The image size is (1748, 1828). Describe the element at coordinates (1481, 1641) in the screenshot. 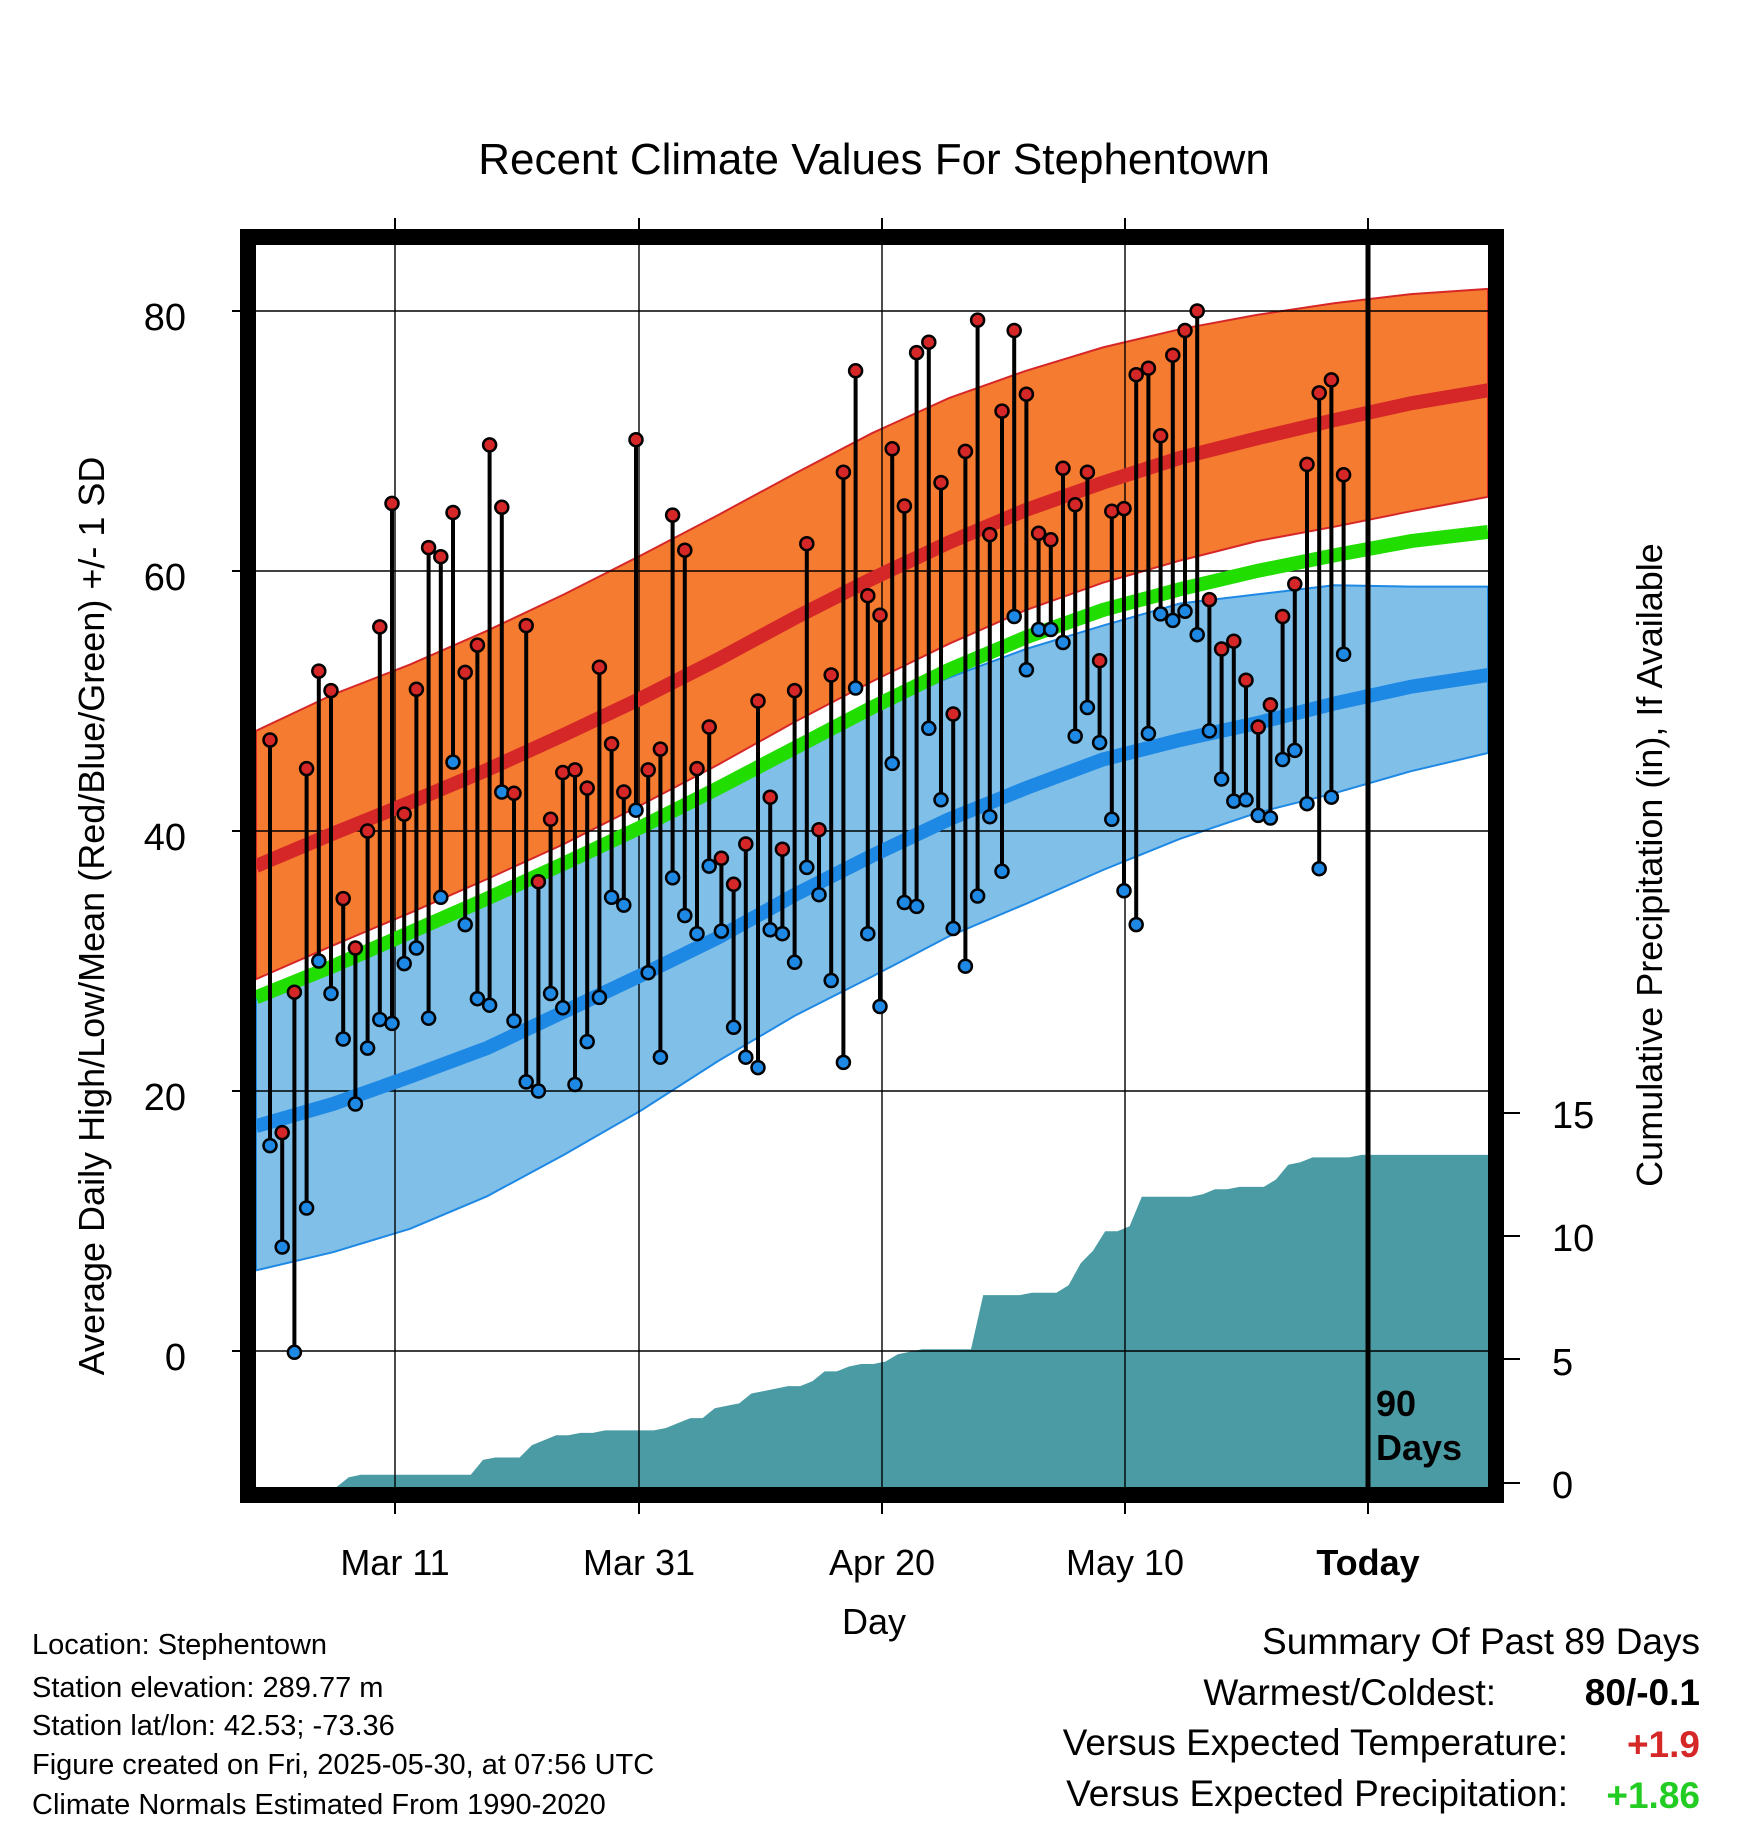

I see `summary-heading: Summary Of Past 89 Days` at that location.